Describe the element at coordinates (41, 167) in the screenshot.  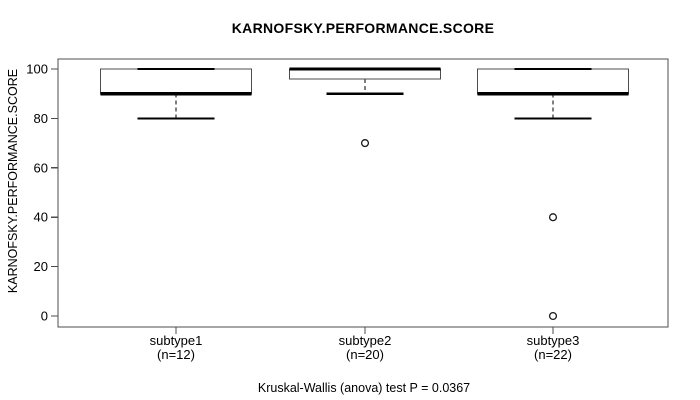
I see `y-axis-tick-label: 60` at that location.